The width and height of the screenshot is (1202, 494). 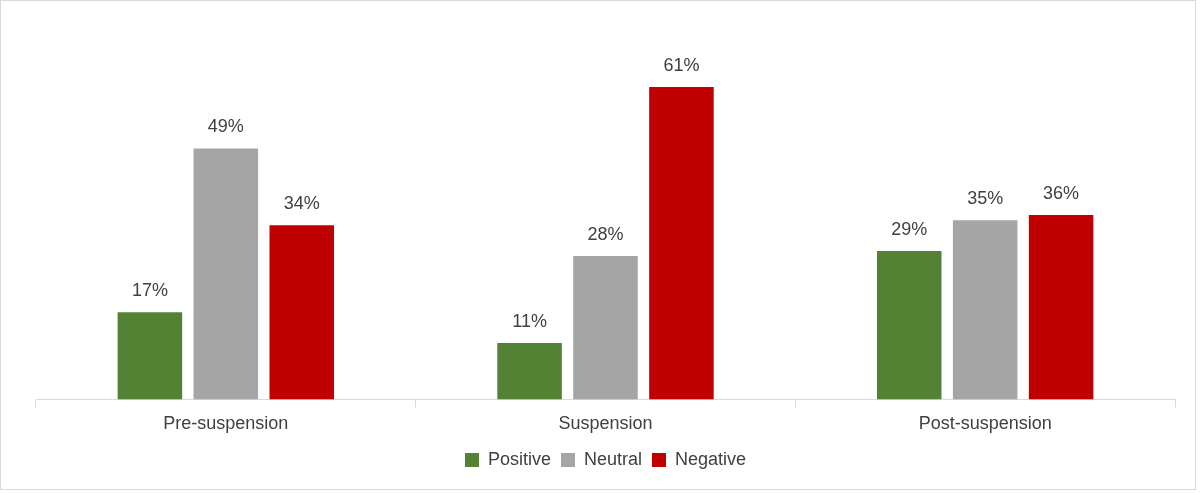 I want to click on x-tick-label: Post-suspension, so click(x=985, y=423).